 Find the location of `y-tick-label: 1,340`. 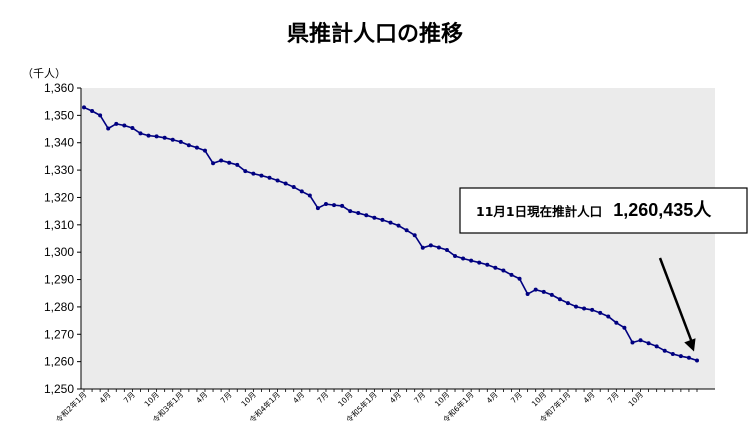

y-tick-label: 1,340 is located at coordinates (59, 143).